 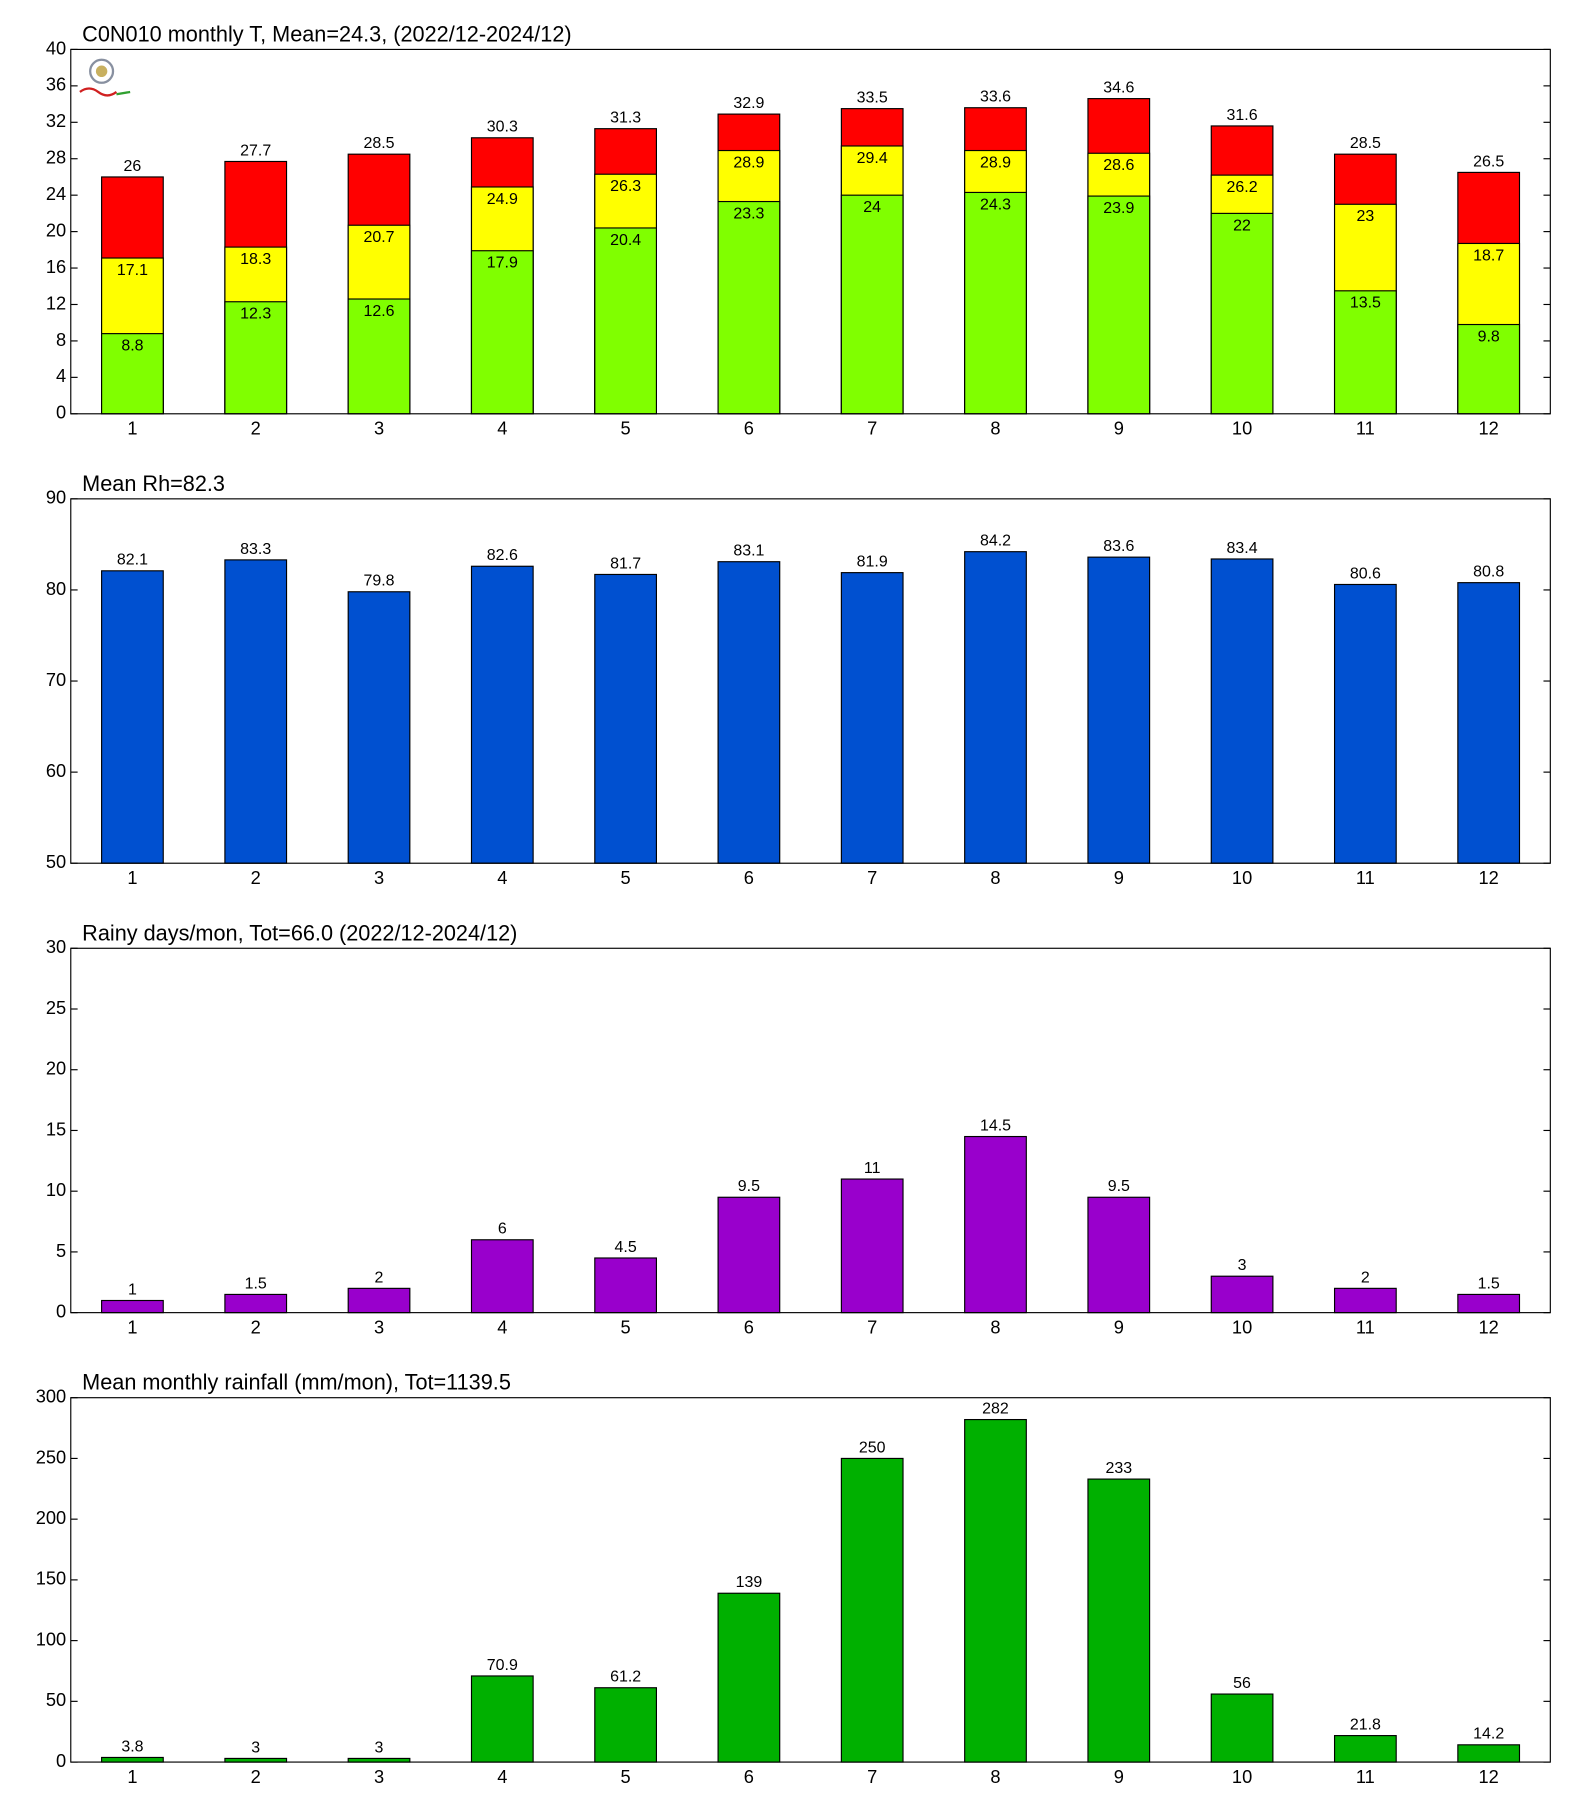 What do you see at coordinates (749, 1186) in the screenshot?
I see `value-label: 9.5` at bounding box center [749, 1186].